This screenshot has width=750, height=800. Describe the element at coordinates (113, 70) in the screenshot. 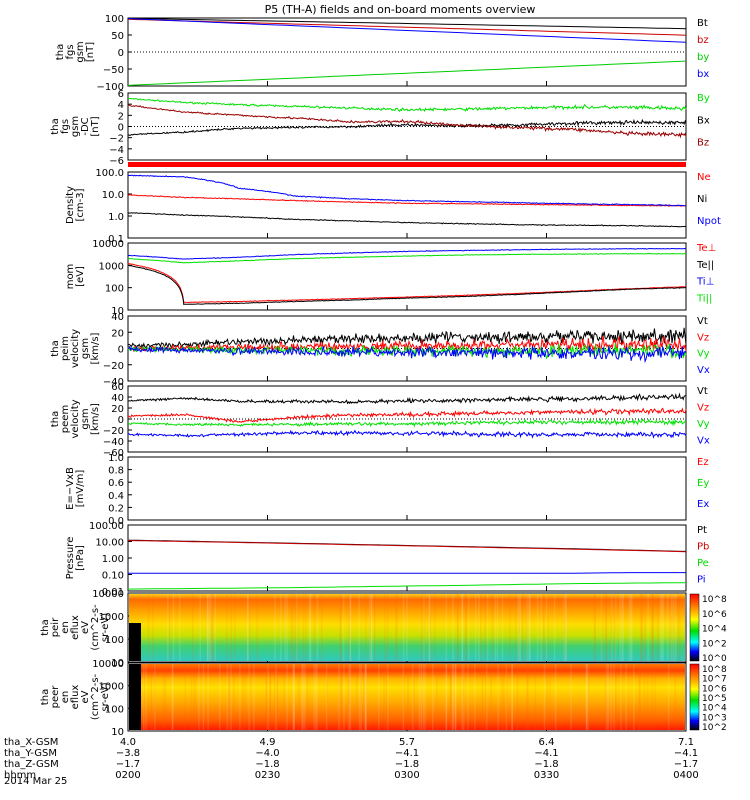

I see `y-tick-label: −50` at that location.